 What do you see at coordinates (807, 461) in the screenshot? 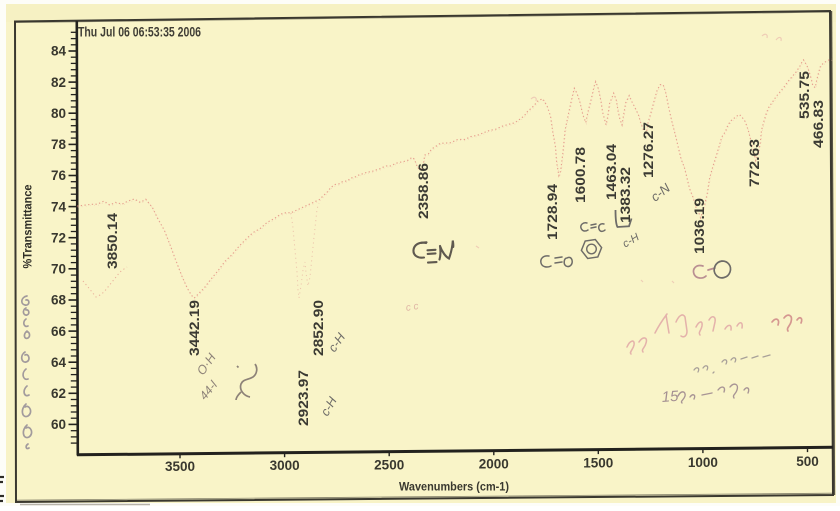
I see `svg-text: 500` at bounding box center [807, 461].